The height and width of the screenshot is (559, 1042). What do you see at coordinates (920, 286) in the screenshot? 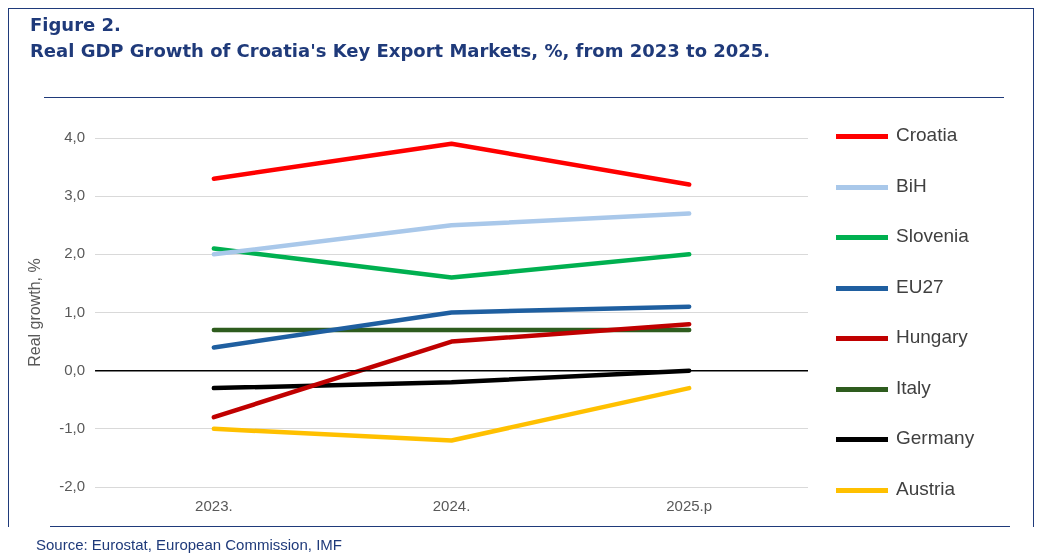
I see `legend-label: EU27` at bounding box center [920, 286].